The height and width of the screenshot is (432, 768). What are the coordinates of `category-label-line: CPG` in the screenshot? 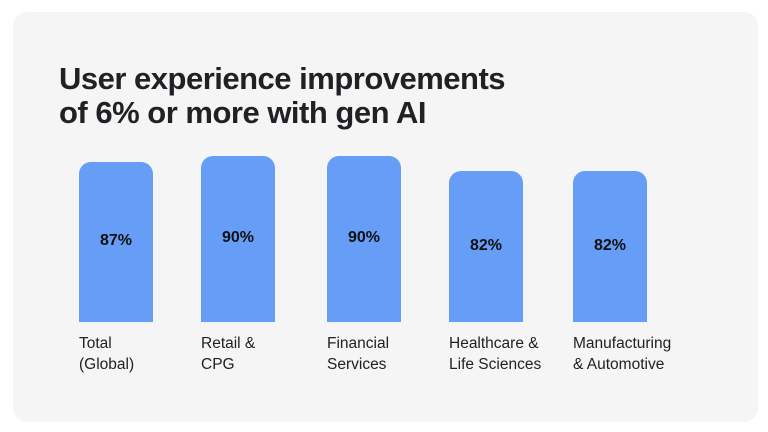 It's located at (218, 364).